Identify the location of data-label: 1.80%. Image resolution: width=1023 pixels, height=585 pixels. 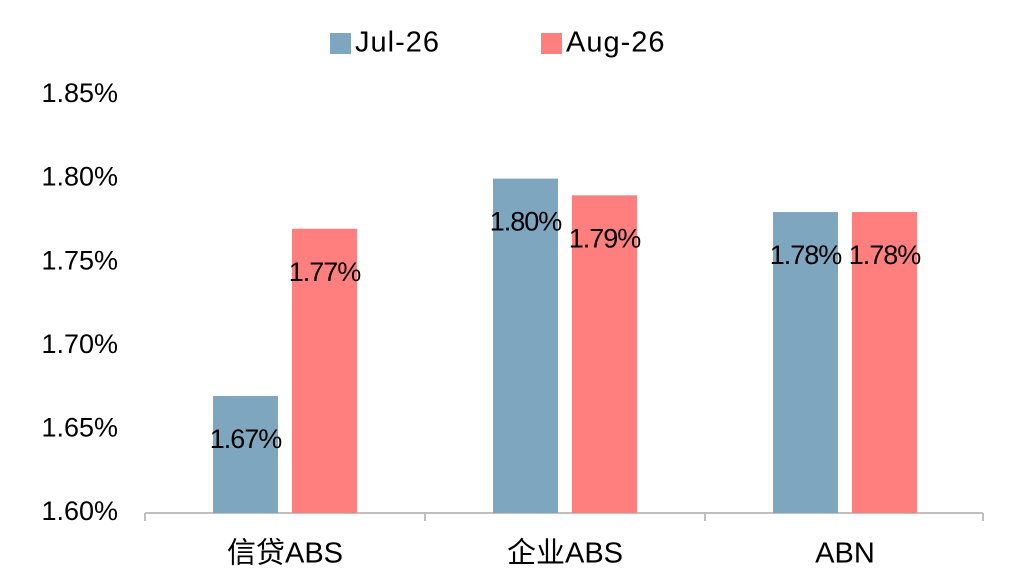
(526, 222).